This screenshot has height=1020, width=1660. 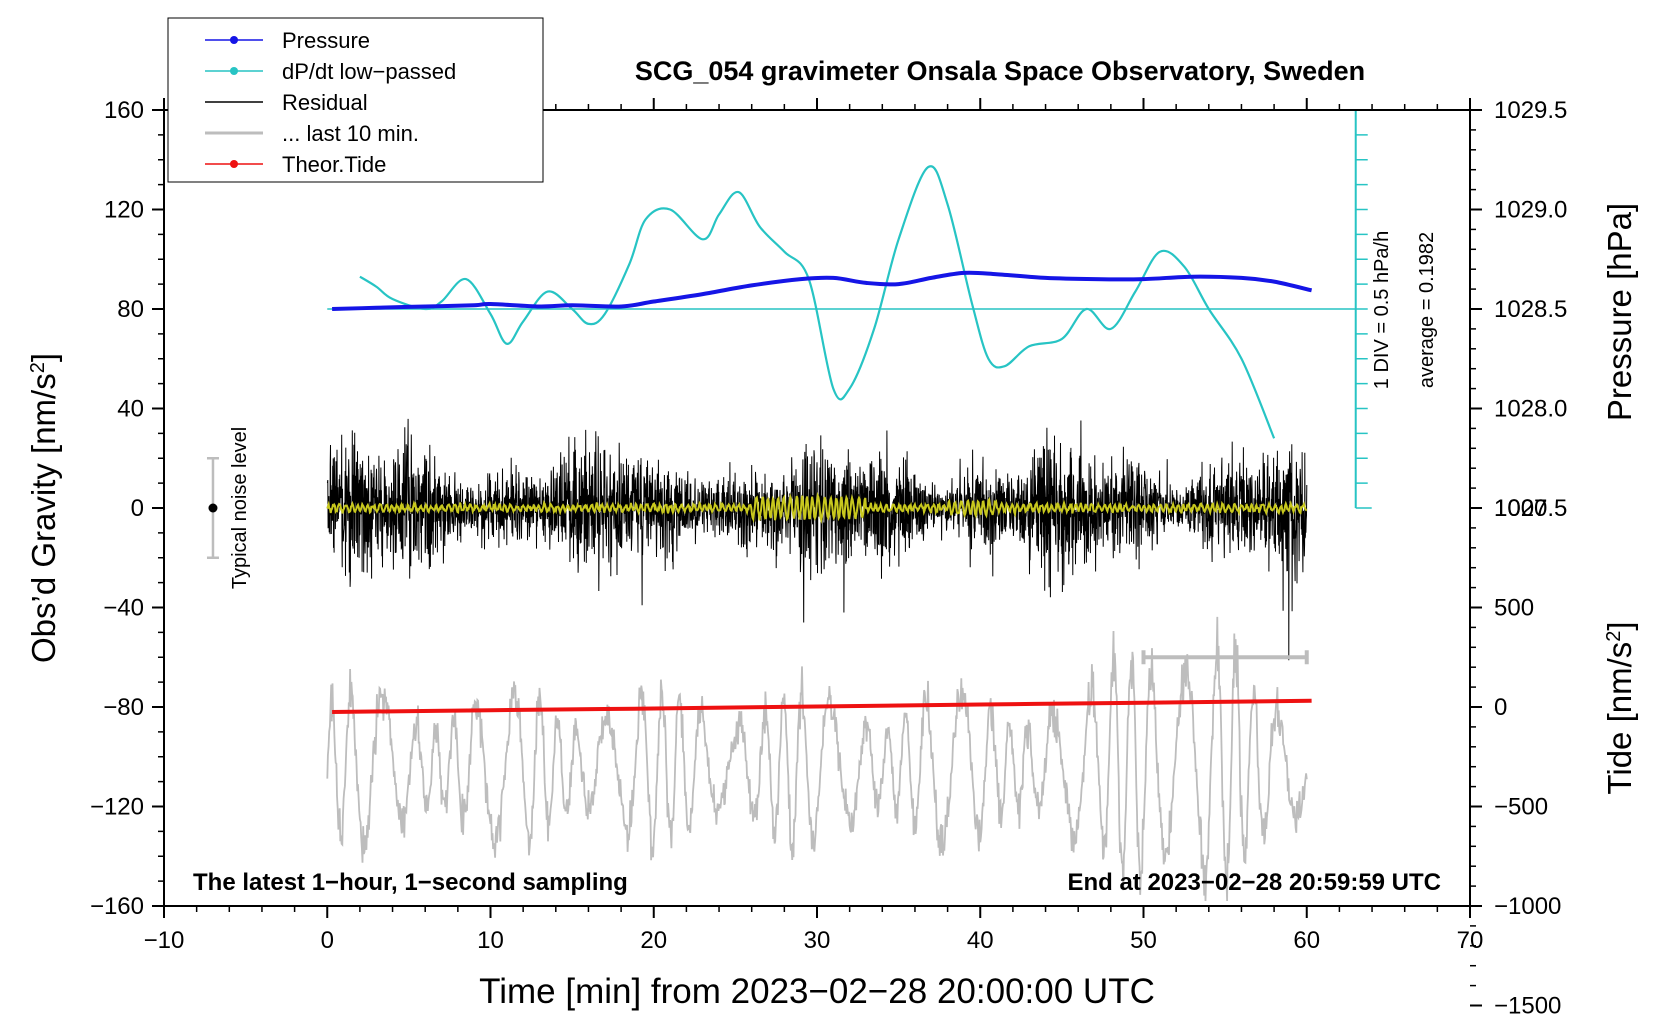 What do you see at coordinates (822, 706) in the screenshot?
I see `tide-line` at bounding box center [822, 706].